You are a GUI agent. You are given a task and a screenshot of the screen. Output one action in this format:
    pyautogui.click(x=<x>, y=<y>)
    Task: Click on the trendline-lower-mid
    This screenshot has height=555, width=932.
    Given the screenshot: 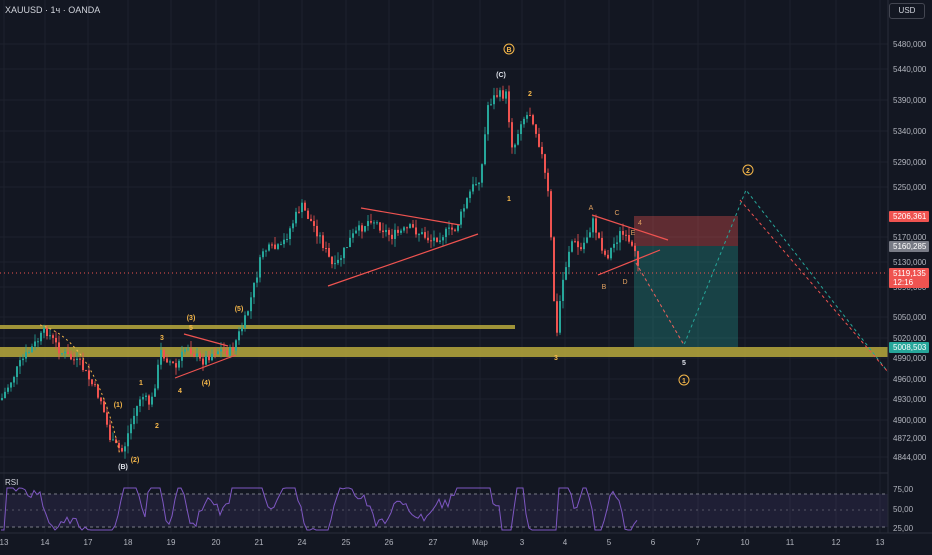 What is the action you would take?
    pyautogui.click(x=403, y=260)
    